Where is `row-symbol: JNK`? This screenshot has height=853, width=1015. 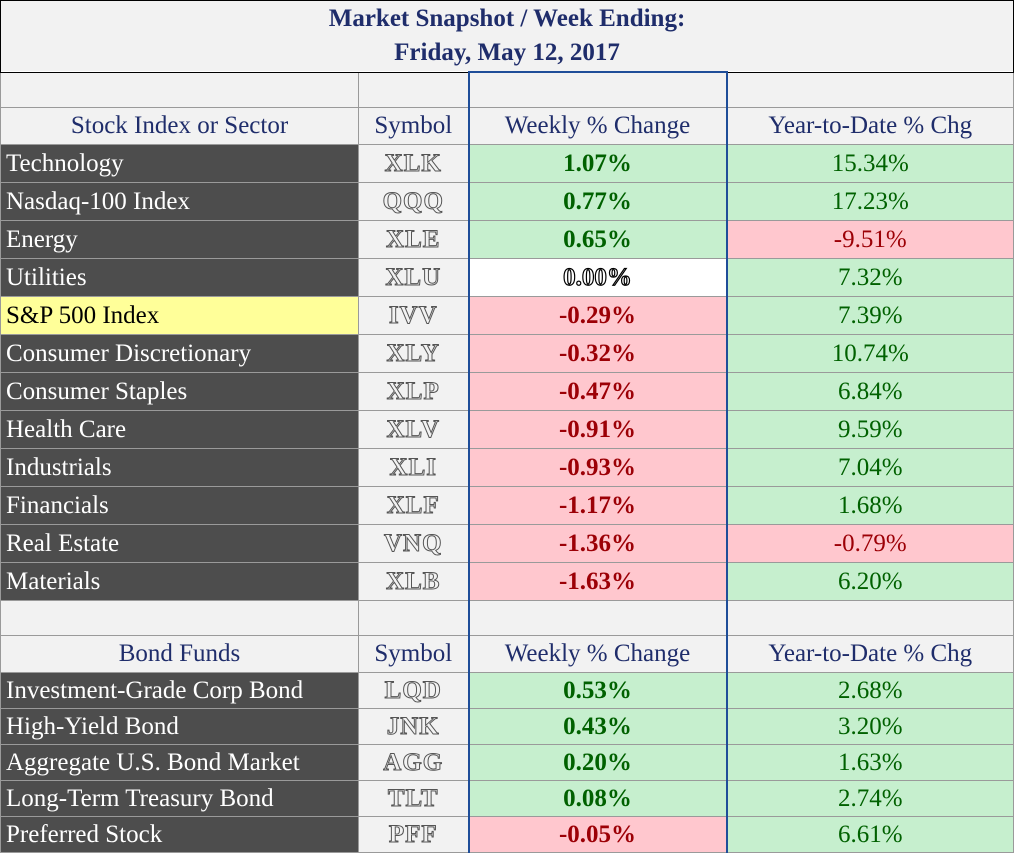
row-symbol: JNK is located at coordinates (414, 727).